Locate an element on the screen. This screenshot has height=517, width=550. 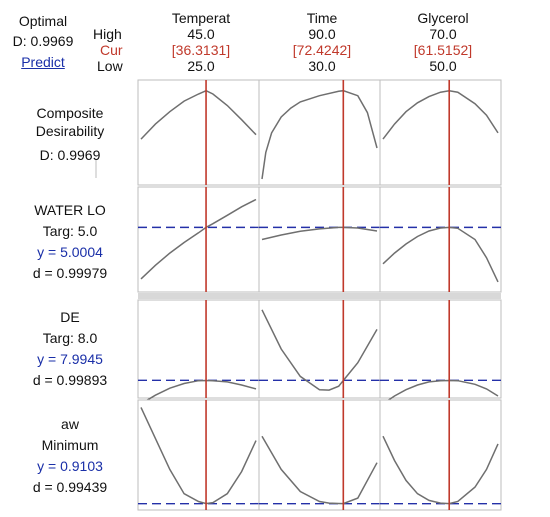
low-row-header: Low is located at coordinates (110, 66).